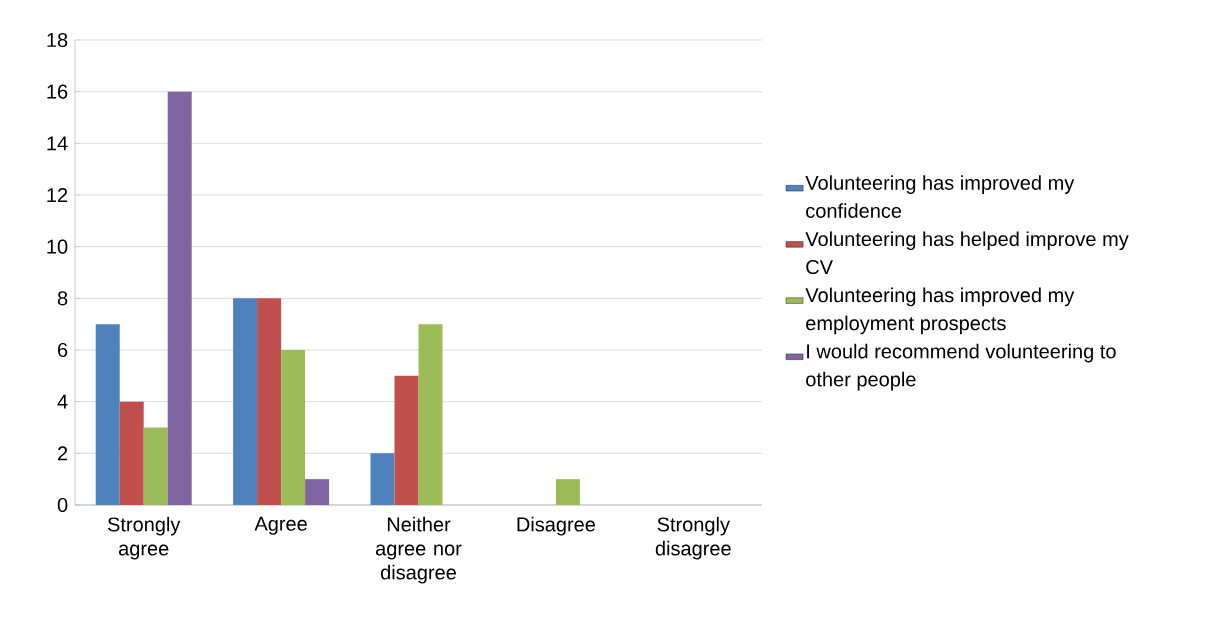 The height and width of the screenshot is (628, 1206). I want to click on legend-label: Volunteering has helped improve my CV, so click(967, 253).